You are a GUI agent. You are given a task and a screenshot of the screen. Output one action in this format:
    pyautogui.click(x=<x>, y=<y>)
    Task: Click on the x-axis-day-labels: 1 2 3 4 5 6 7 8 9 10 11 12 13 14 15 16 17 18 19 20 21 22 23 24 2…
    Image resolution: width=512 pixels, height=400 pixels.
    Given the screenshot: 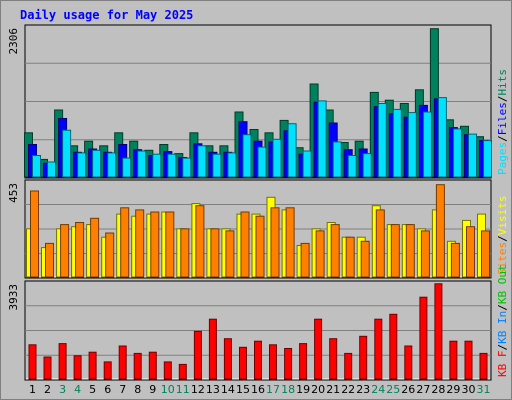 What is the action you would take?
    pyautogui.click(x=260, y=389)
    